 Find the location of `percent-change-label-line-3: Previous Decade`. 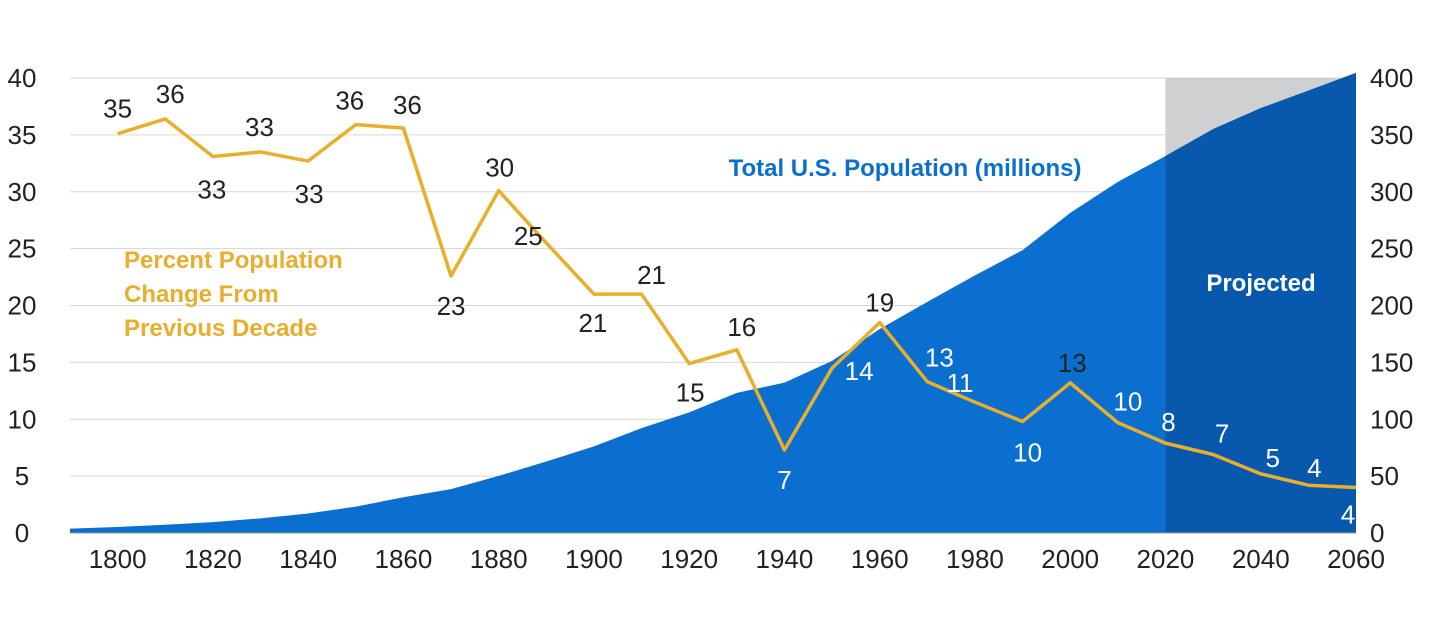

percent-change-label-line-3: Previous Decade is located at coordinates (220, 328).